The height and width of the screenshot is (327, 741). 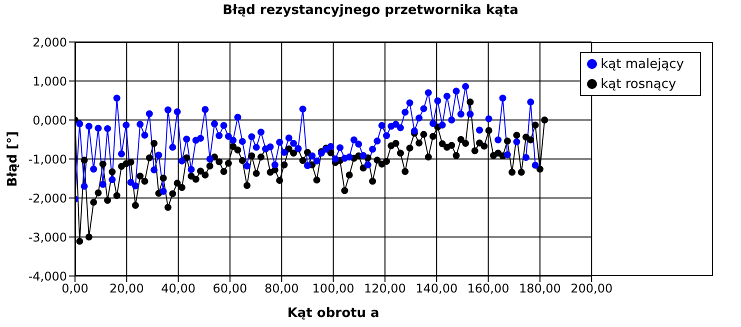 I want to click on y-tick-label: 1,000, so click(x=49, y=81).